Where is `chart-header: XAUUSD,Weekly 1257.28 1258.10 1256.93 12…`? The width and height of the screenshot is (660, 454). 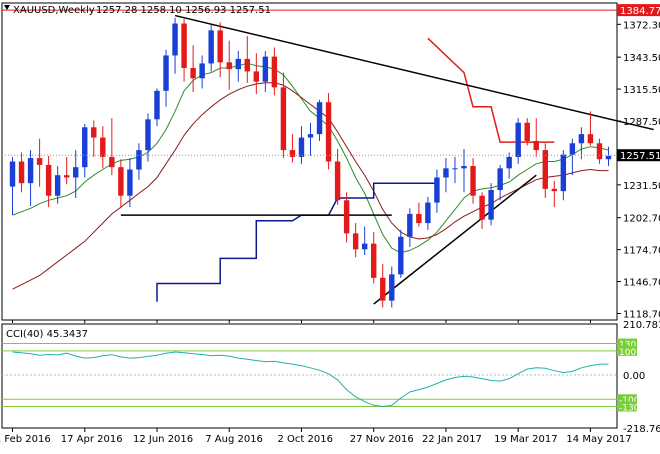 chart-header: XAUUSD,Weekly 1257.28 1258.10 1256.93 12… is located at coordinates (137, 10).